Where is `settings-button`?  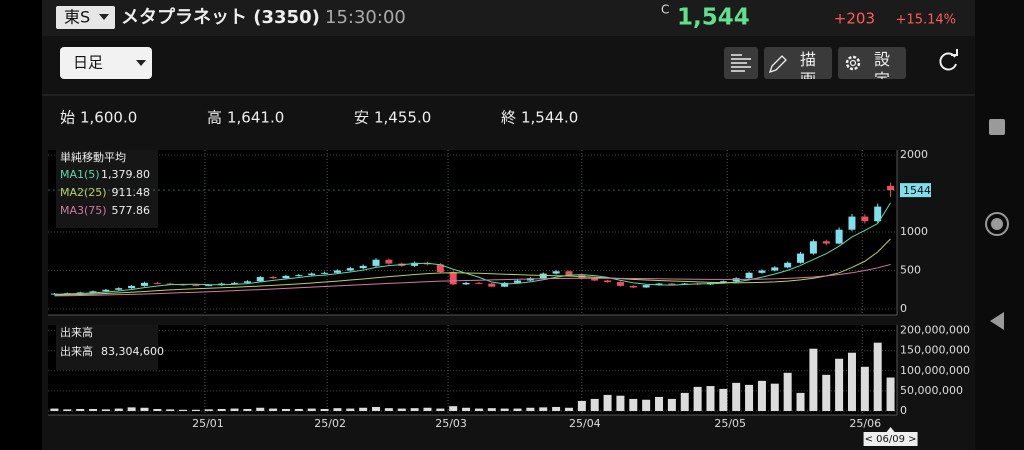 settings-button is located at coordinates (872, 63).